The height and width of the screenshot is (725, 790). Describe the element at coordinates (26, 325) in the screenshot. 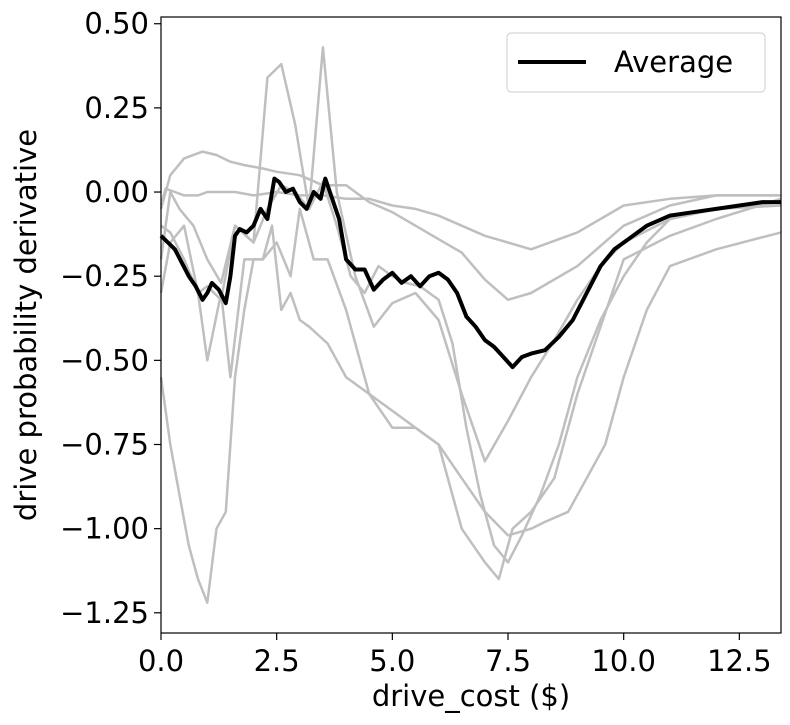

I see `y-axis-label: drive probability derivative` at that location.